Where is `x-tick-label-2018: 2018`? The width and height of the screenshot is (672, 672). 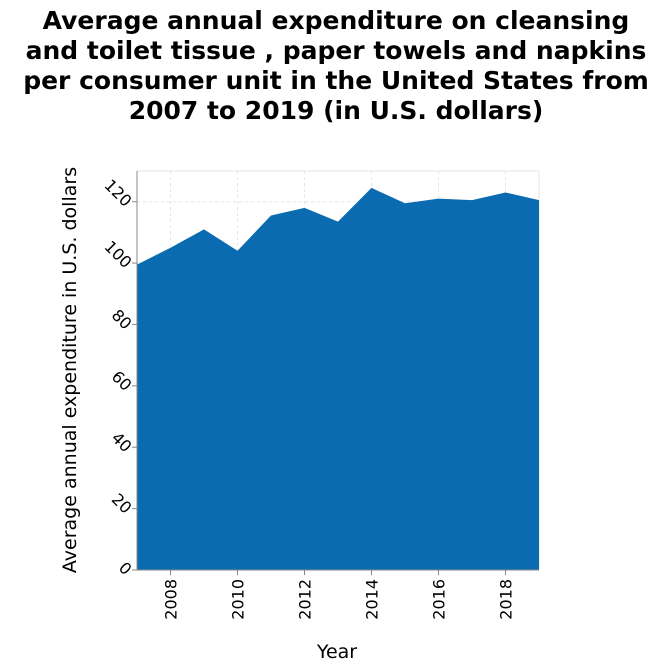 x-tick-label-2018: 2018 is located at coordinates (506, 599).